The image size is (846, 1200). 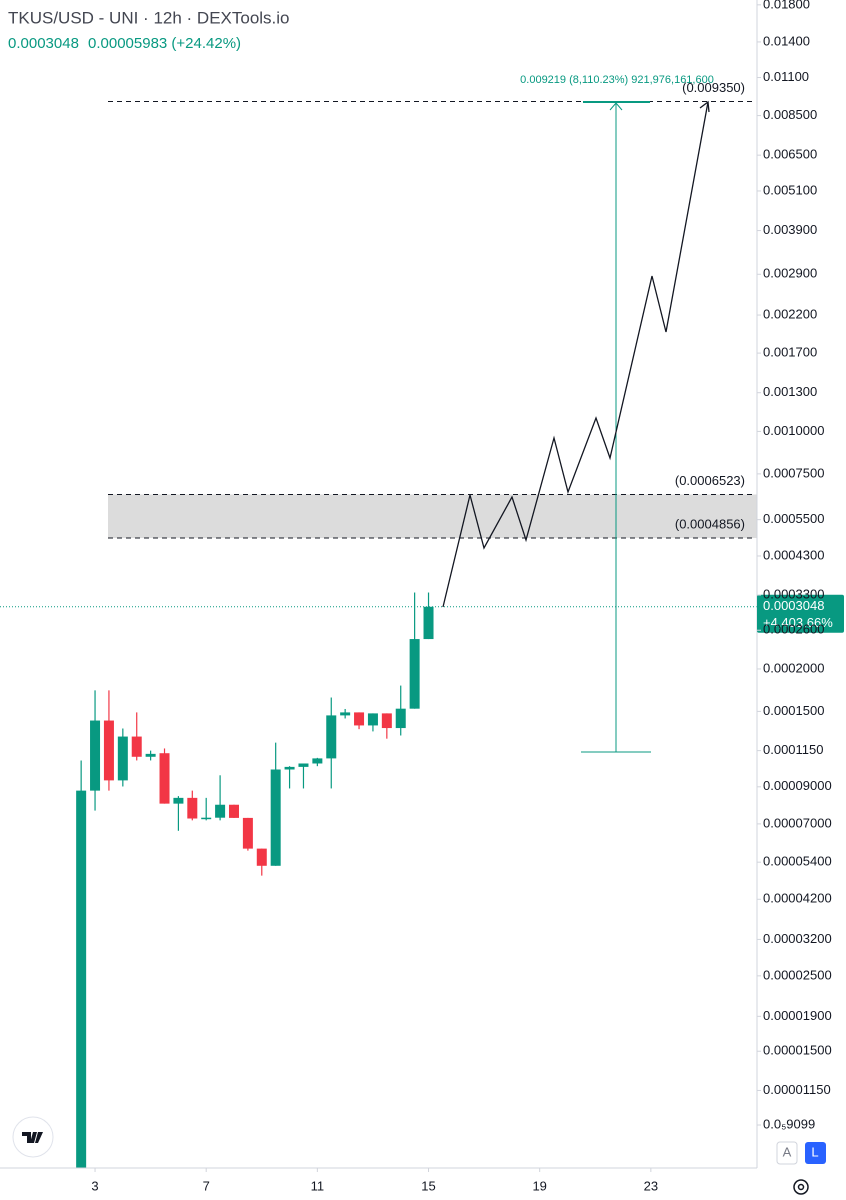 What do you see at coordinates (790, 391) in the screenshot?
I see `y-tick-label: 0.001300` at bounding box center [790, 391].